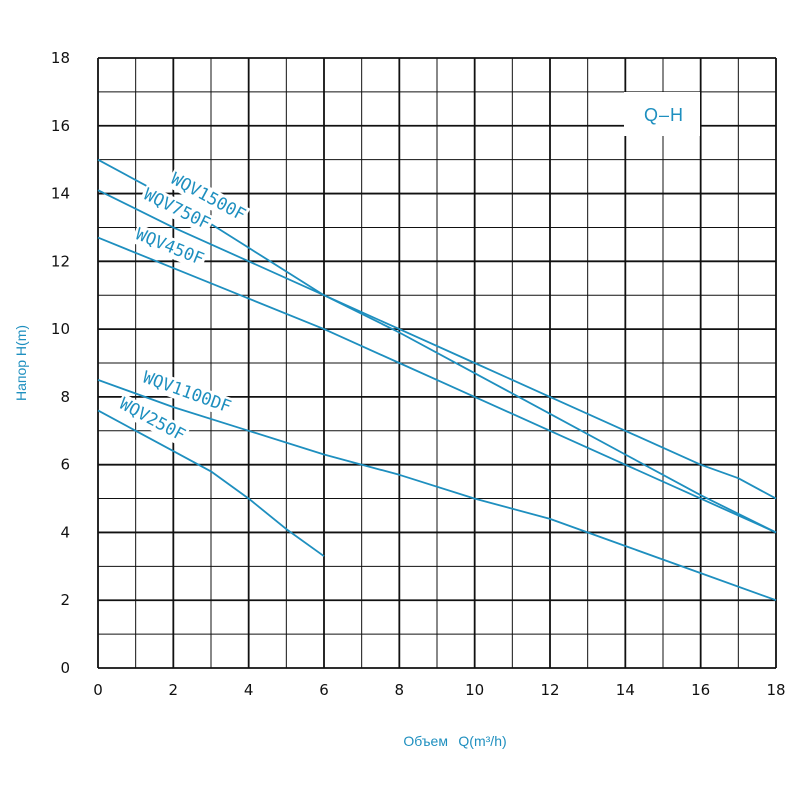 This screenshot has height=800, width=800. I want to click on series-label-wqv250f: WQV250F, so click(152, 420).